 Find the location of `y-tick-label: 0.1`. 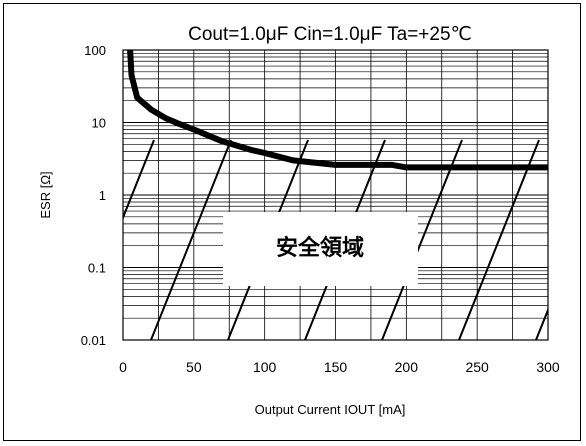

y-tick-label: 0.1 is located at coordinates (97, 268).